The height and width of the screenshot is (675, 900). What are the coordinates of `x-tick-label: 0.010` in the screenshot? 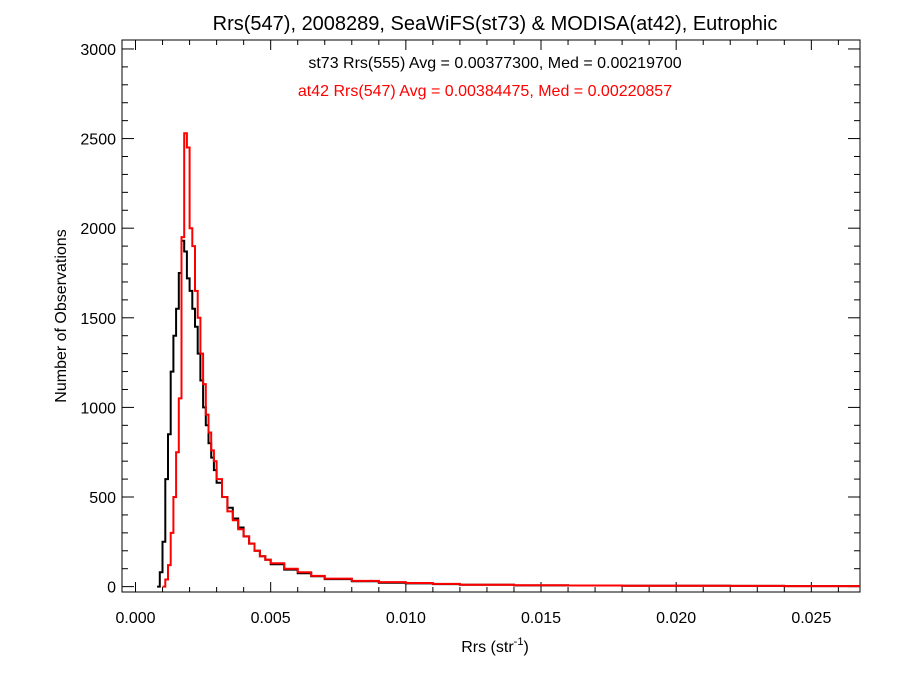 It's located at (406, 618).